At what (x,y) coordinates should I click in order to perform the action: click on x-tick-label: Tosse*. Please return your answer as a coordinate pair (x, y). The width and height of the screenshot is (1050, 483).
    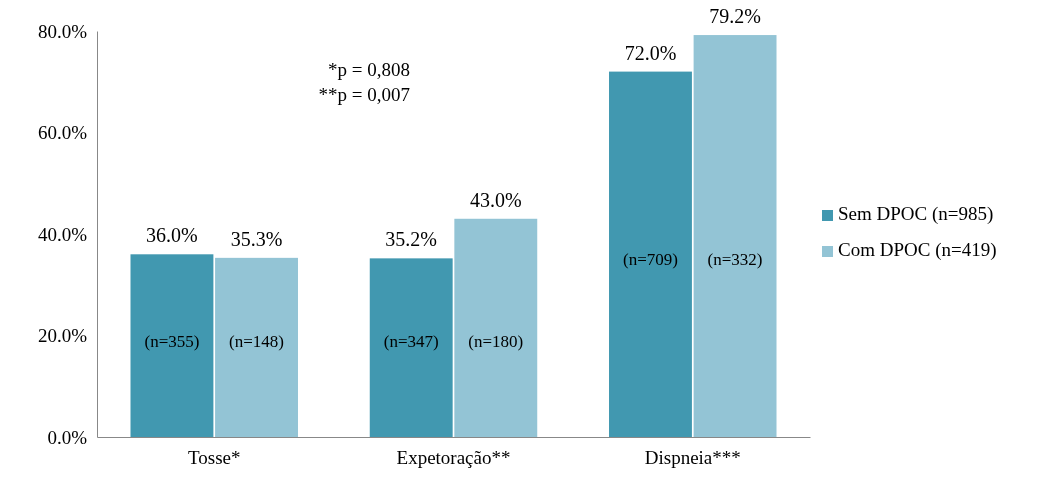
    Looking at the image, I should click on (214, 458).